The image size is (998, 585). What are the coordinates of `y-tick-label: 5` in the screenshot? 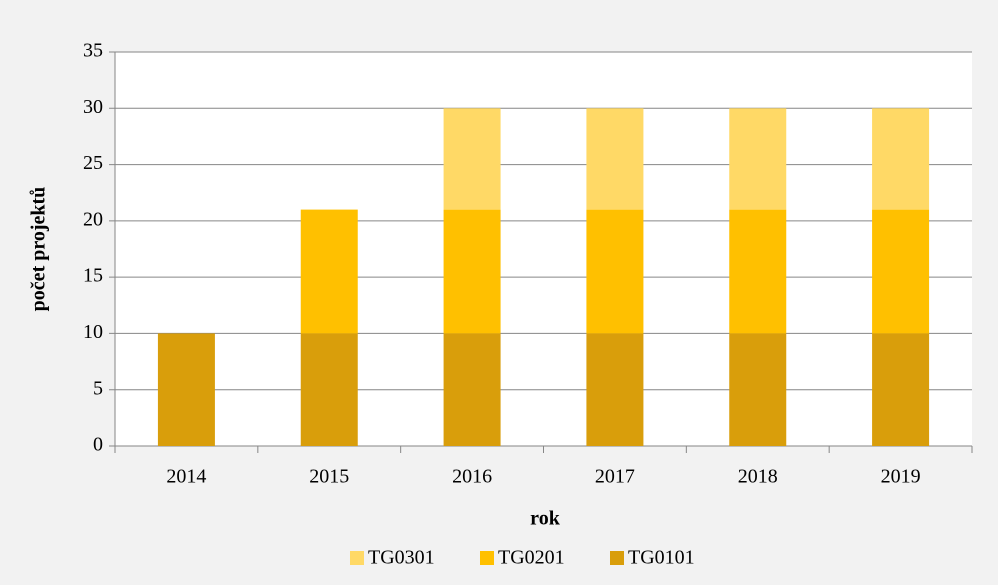 It's located at (98, 388).